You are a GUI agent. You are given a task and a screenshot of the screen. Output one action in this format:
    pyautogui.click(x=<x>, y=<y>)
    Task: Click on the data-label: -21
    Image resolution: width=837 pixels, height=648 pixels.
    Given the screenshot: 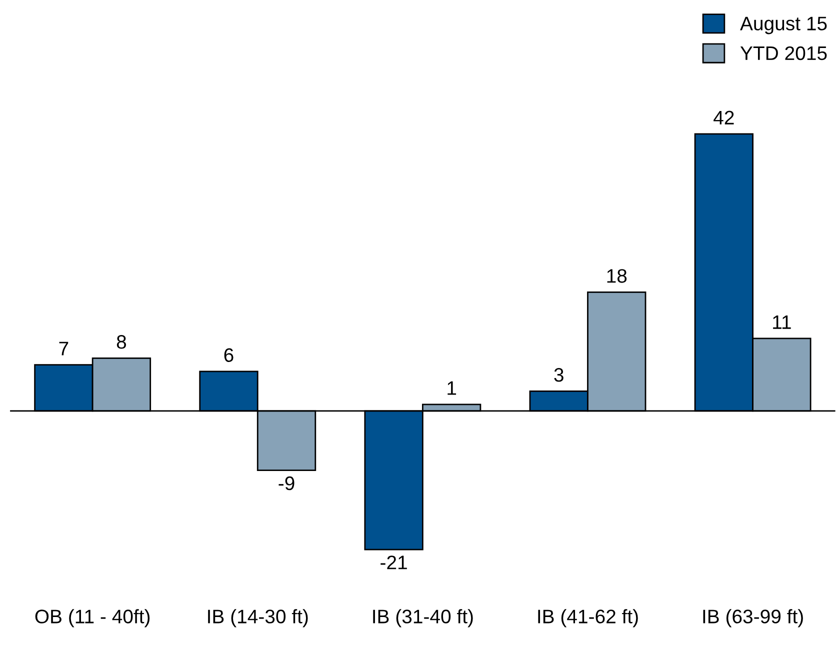 What is the action you would take?
    pyautogui.click(x=393, y=563)
    